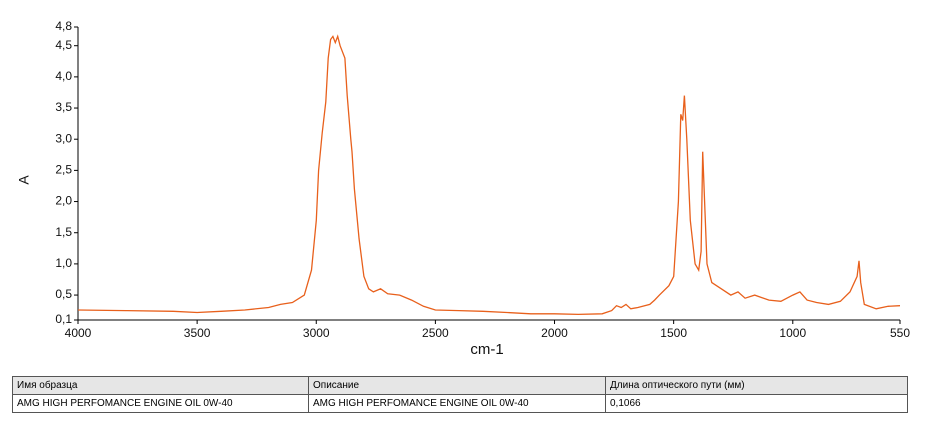 The width and height of the screenshot is (931, 435). Describe the element at coordinates (673, 333) in the screenshot. I see `x-tick-label: 1500` at that location.